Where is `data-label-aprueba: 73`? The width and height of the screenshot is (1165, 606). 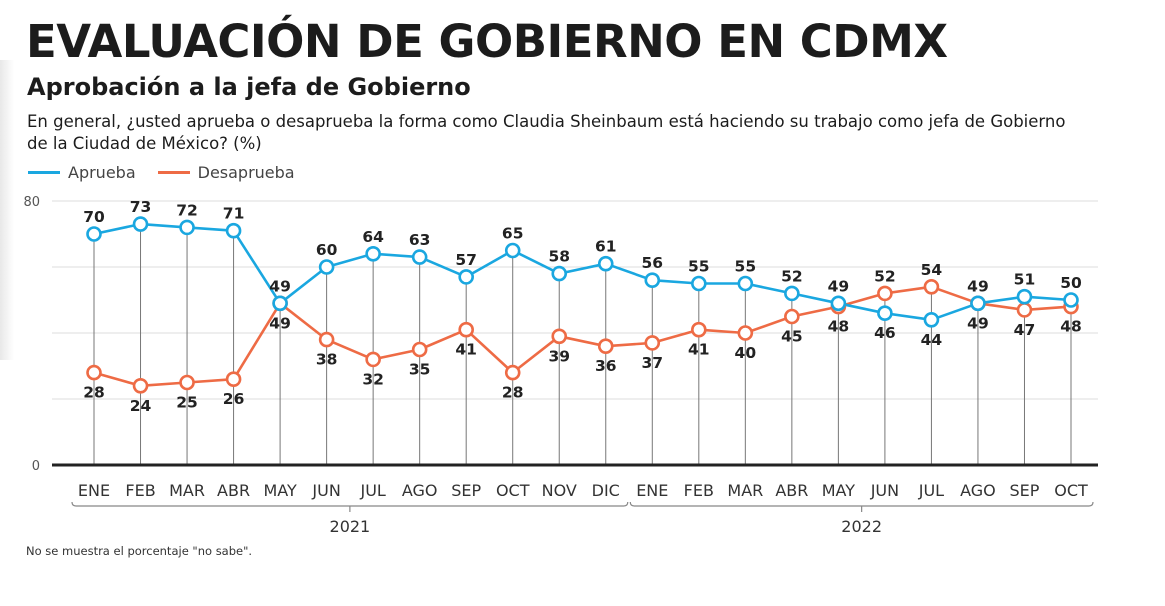
data-label-aprueba: 73 is located at coordinates (141, 207).